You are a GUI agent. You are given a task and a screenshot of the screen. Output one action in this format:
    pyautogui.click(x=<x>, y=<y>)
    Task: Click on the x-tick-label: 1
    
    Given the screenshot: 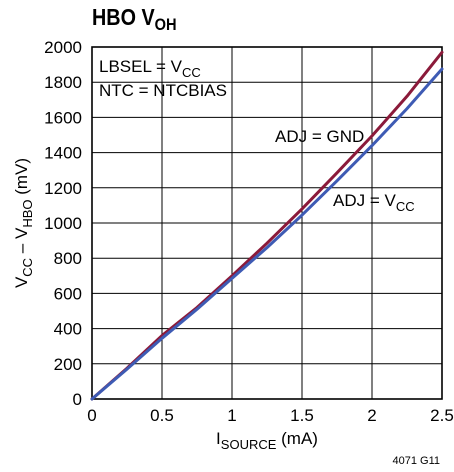 What is the action you would take?
    pyautogui.click(x=231, y=415)
    